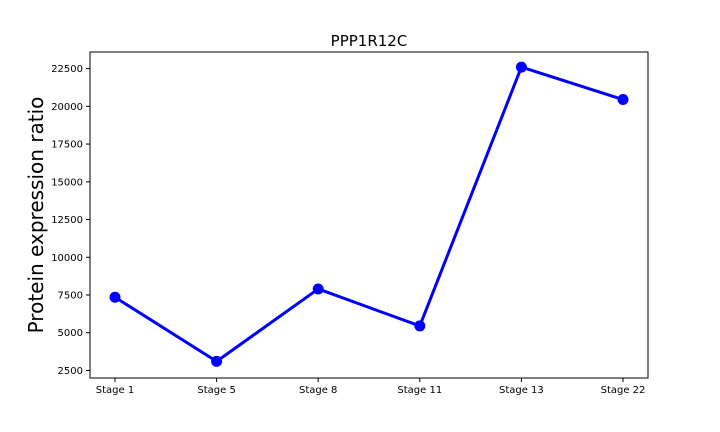 This screenshot has width=720, height=432. Describe the element at coordinates (419, 390) in the screenshot. I see `x-tick-label: Stage 11` at that location.